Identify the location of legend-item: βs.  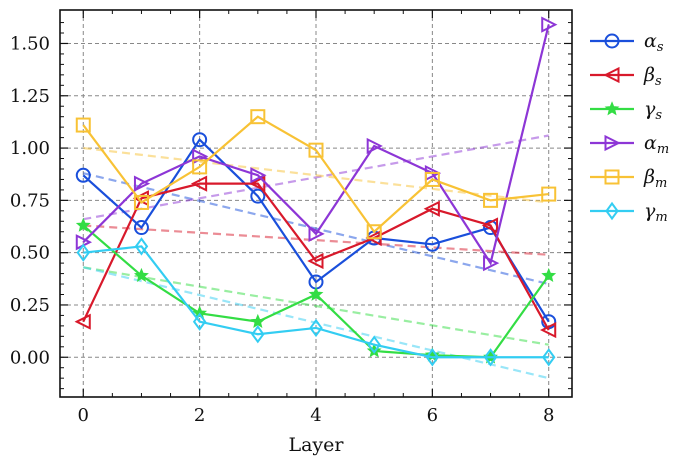
(626, 76).